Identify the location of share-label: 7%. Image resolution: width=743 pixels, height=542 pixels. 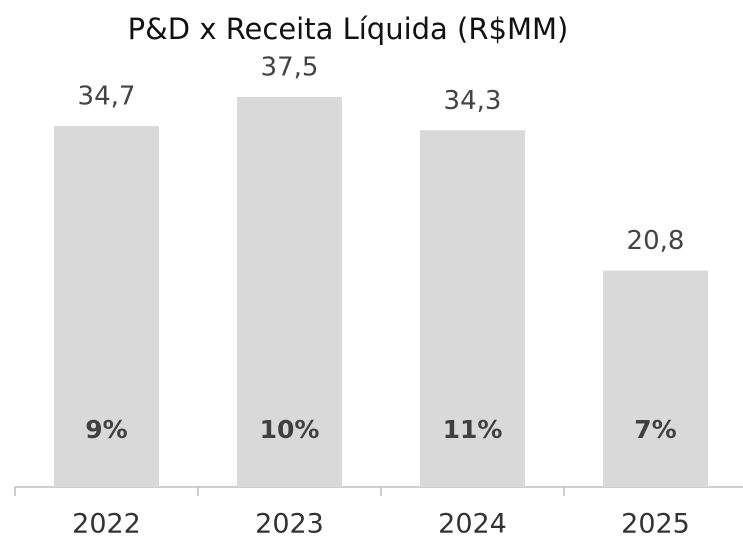
(655, 429).